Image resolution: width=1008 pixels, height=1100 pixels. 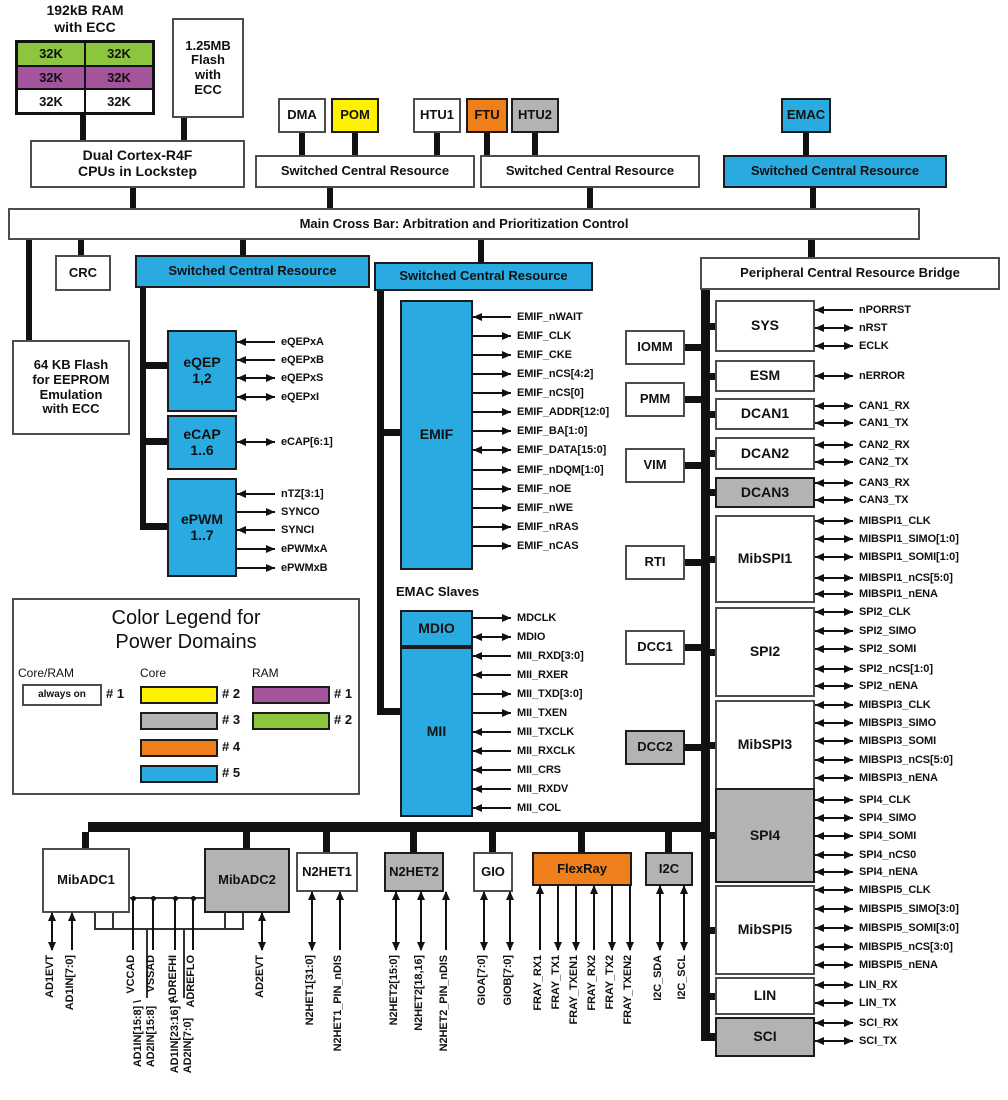 What do you see at coordinates (834, 483) in the screenshot?
I see `signal-wire-can3-rx` at bounding box center [834, 483].